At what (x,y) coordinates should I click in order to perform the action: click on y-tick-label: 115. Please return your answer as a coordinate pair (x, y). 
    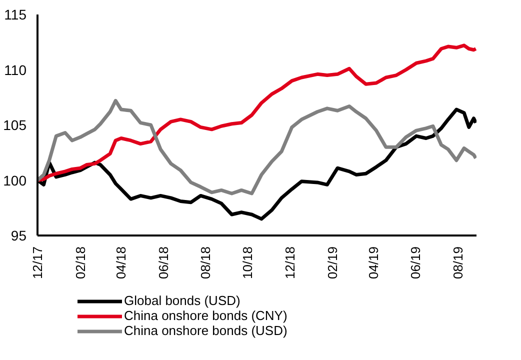
    Looking at the image, I should click on (15, 14).